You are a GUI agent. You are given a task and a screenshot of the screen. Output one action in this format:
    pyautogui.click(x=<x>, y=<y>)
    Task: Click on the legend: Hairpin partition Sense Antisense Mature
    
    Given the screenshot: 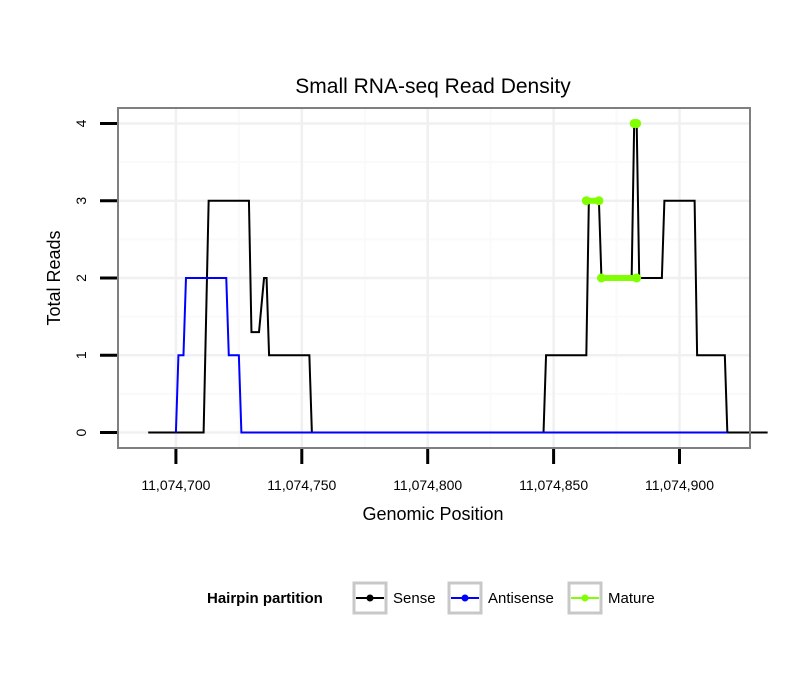 What is the action you would take?
    pyautogui.click(x=431, y=598)
    